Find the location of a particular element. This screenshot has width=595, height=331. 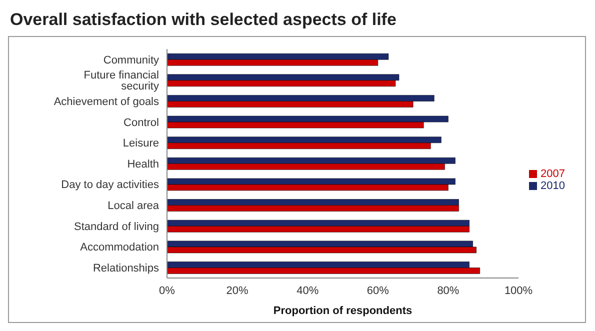

y-tick-label: Achievement of goals is located at coordinates (107, 102).